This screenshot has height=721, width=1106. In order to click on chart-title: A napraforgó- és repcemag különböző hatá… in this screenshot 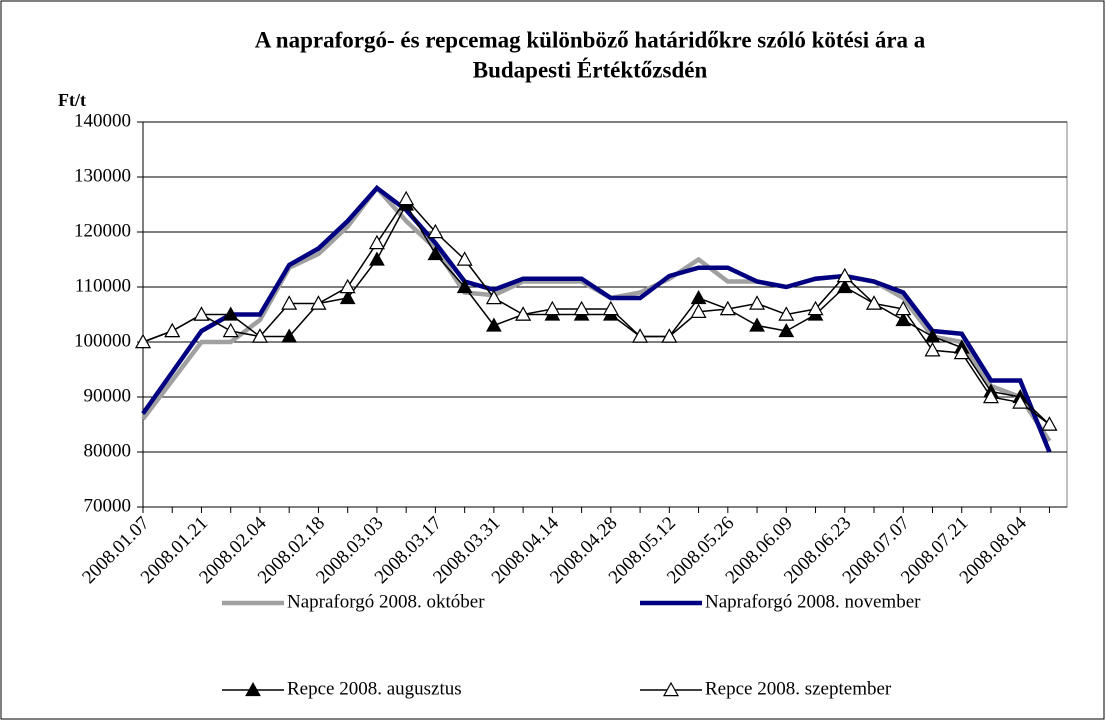, I will do `click(590, 39)`.